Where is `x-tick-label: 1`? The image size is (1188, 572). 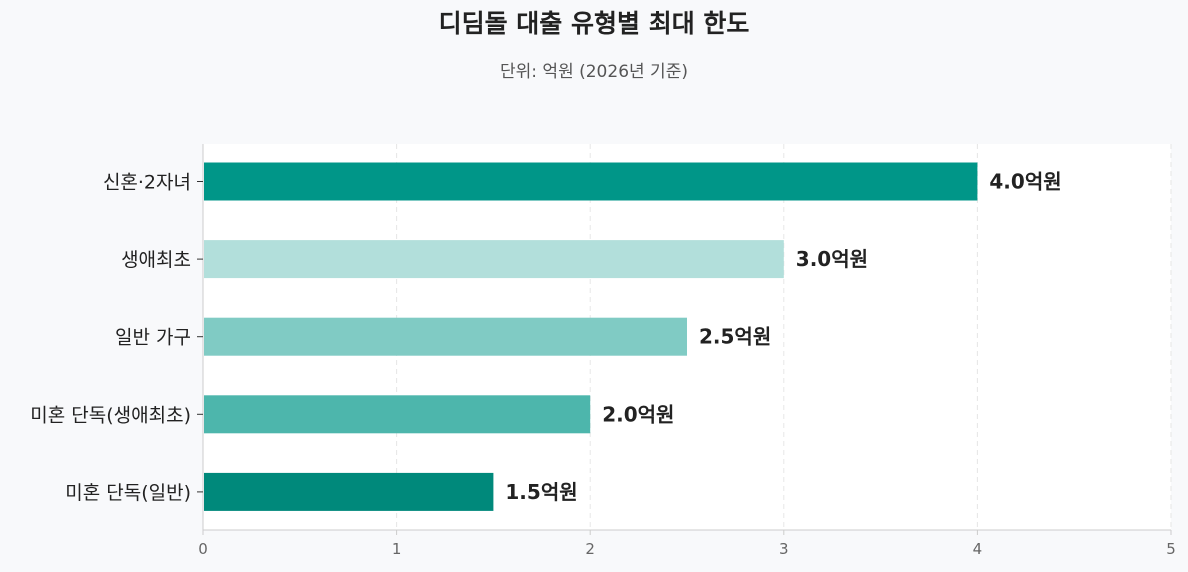
x-tick-label: 1 is located at coordinates (397, 549).